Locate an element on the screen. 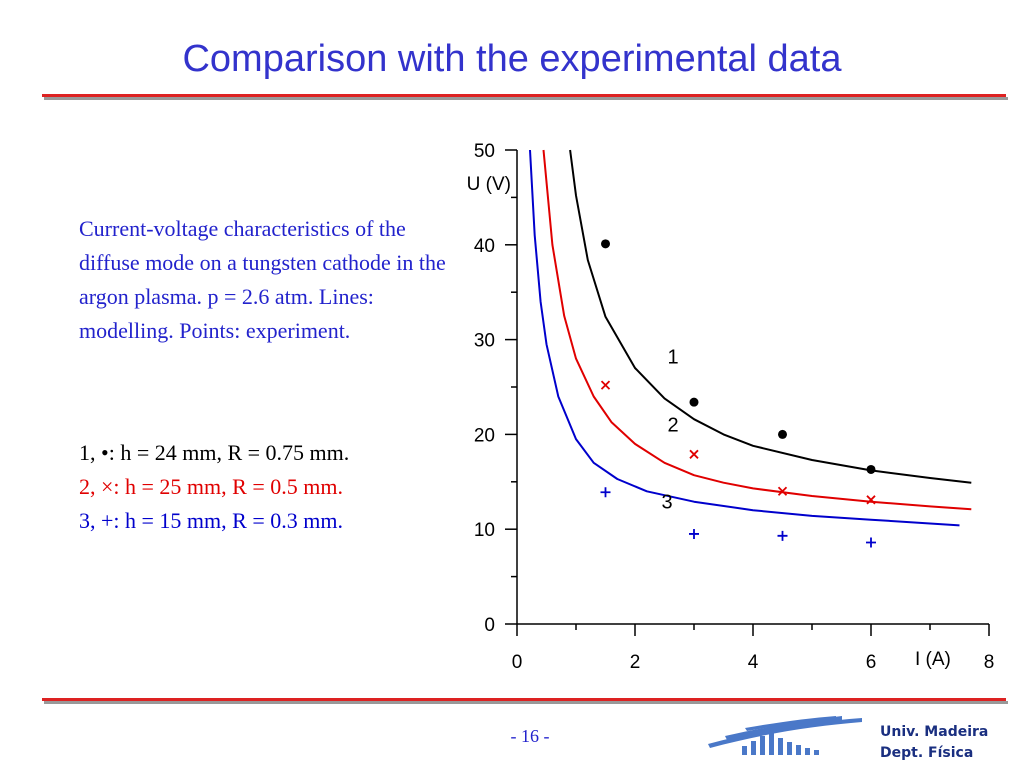 Image resolution: width=1024 pixels, height=768 pixels. x-tick-label: 2 is located at coordinates (635, 662).